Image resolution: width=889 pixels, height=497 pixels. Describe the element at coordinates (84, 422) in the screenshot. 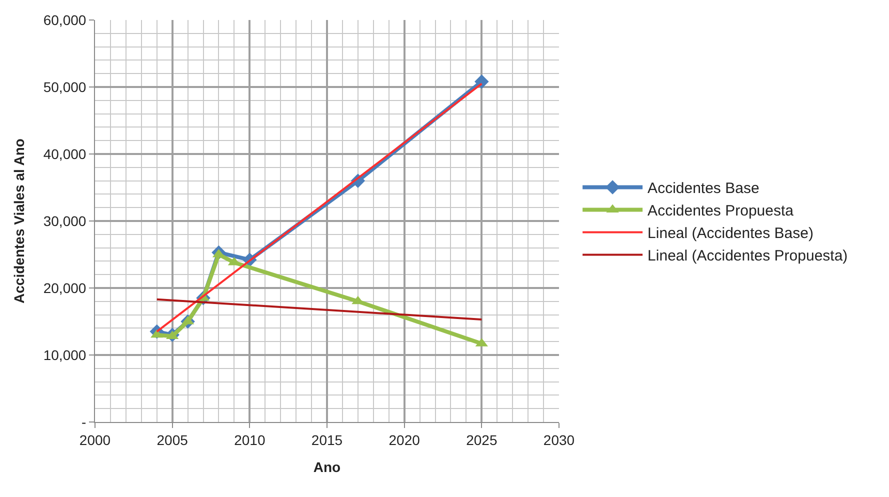

I see `y-tick-label: -` at that location.